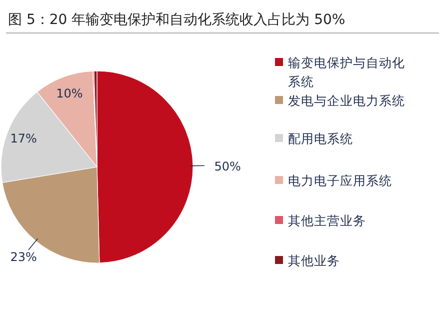  What do you see at coordinates (320, 138) in the screenshot?
I see `legend-label: 配用电系统` at bounding box center [320, 138].